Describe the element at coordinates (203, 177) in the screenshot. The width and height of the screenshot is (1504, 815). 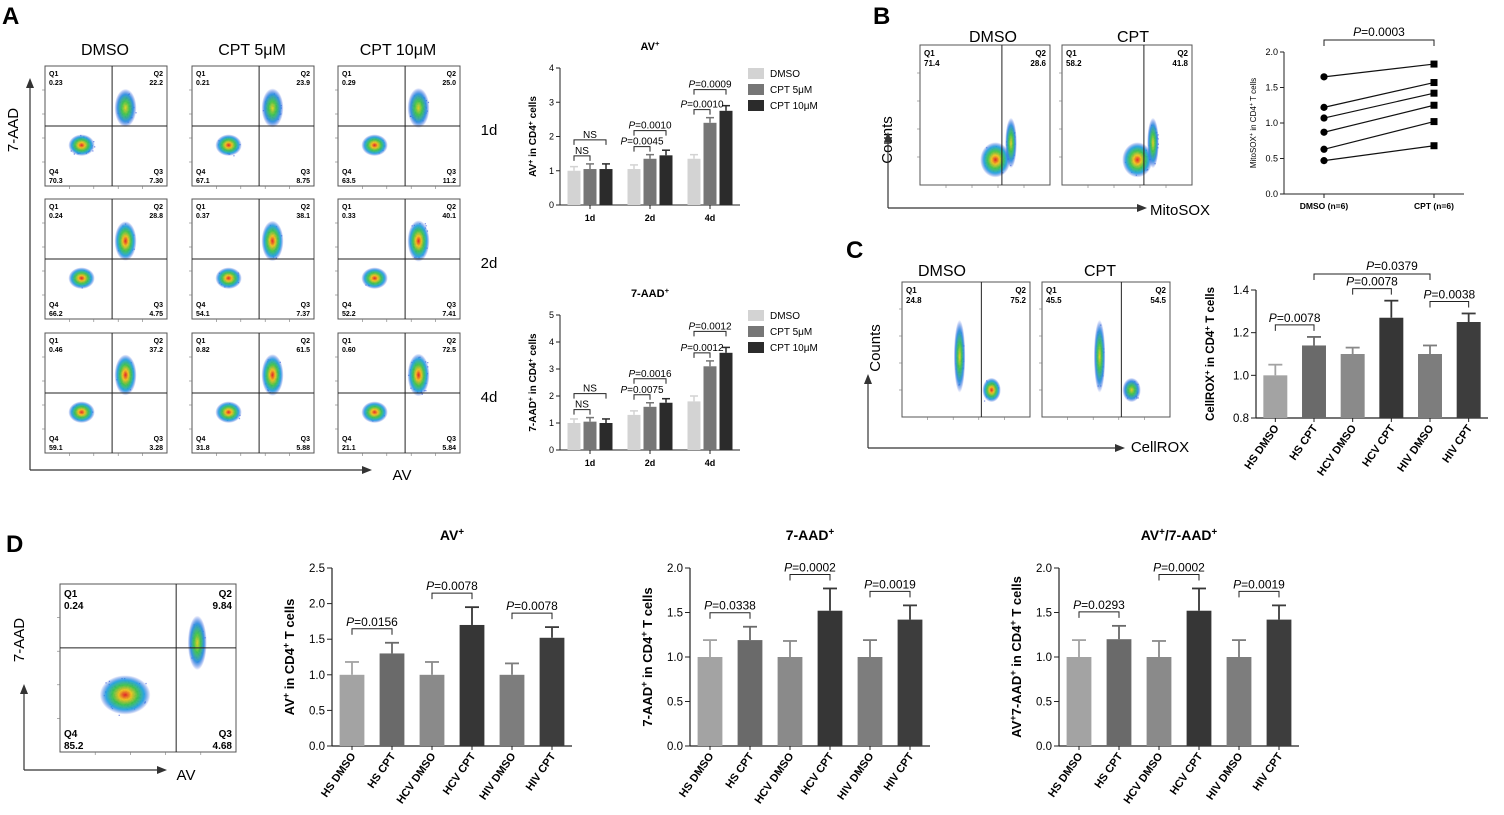
I see `quadrant-label-q4: Q4 67.1` at that location.